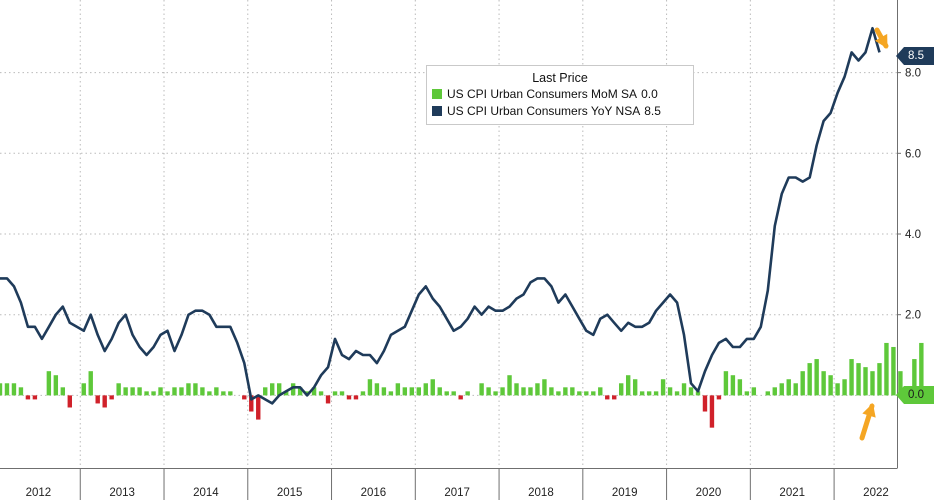 The width and height of the screenshot is (934, 500). I want to click on x-tick-label: 2022, so click(876, 493).